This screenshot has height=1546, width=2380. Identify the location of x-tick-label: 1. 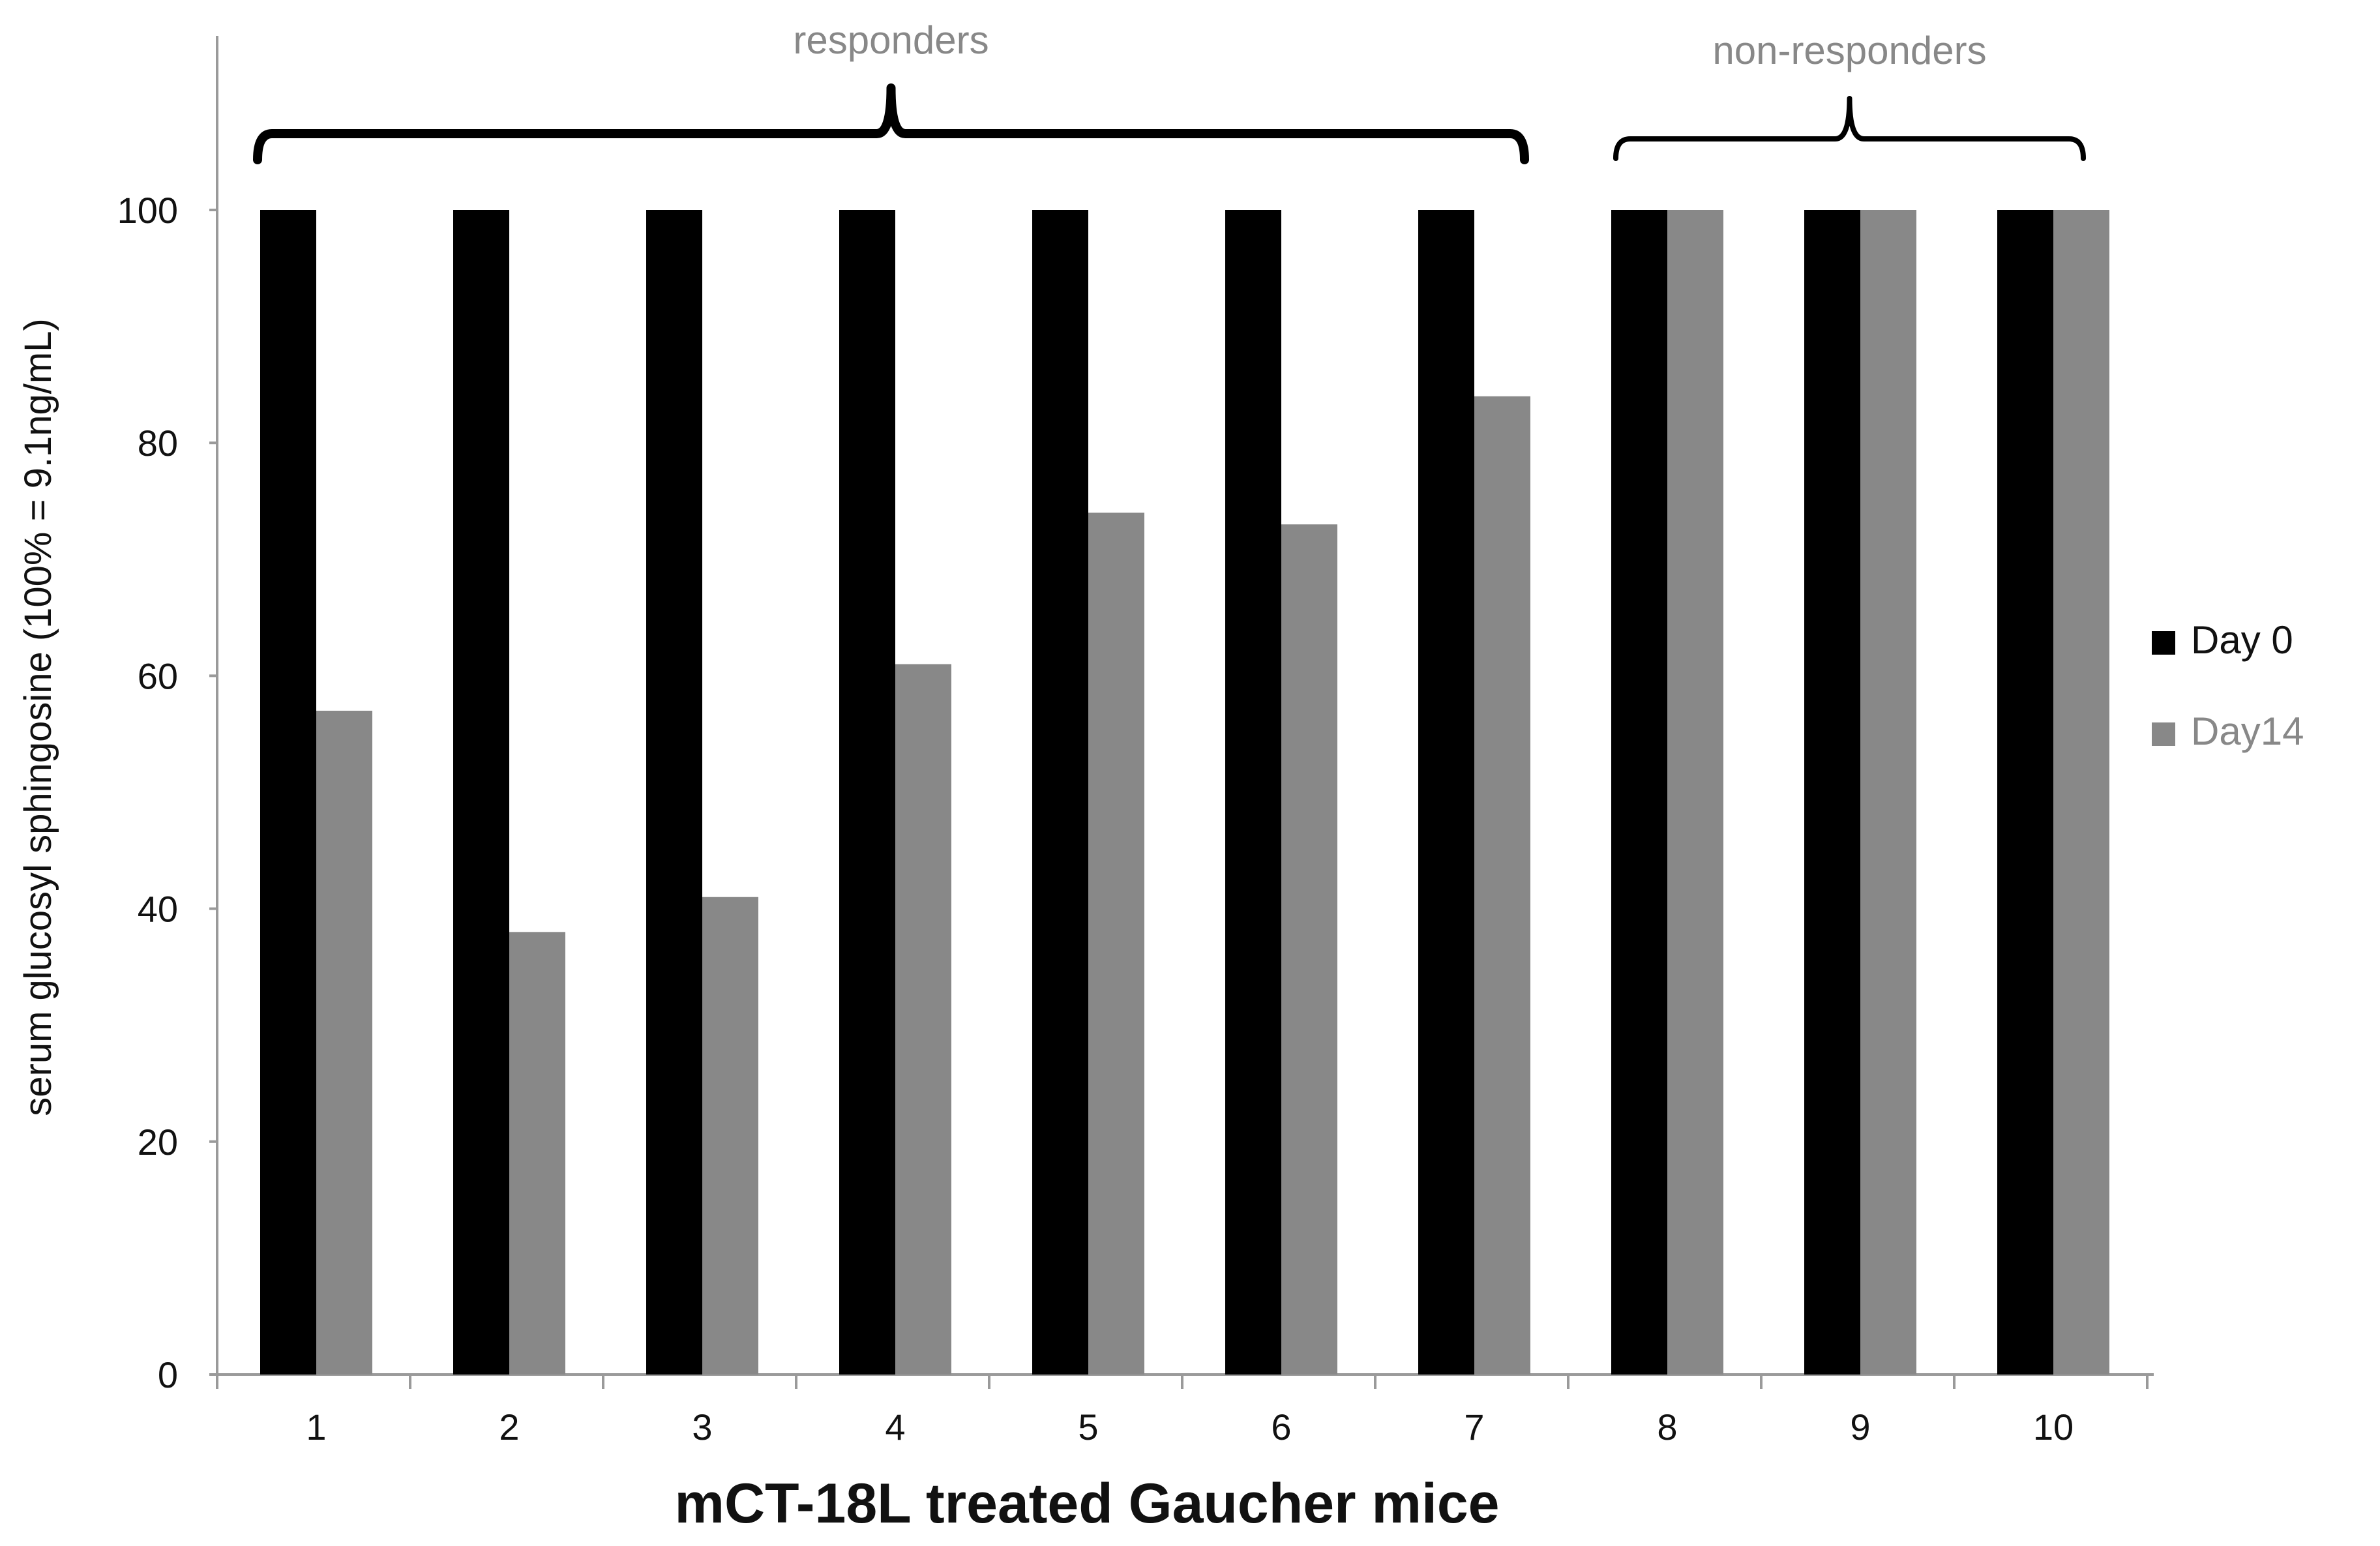
(316, 1427).